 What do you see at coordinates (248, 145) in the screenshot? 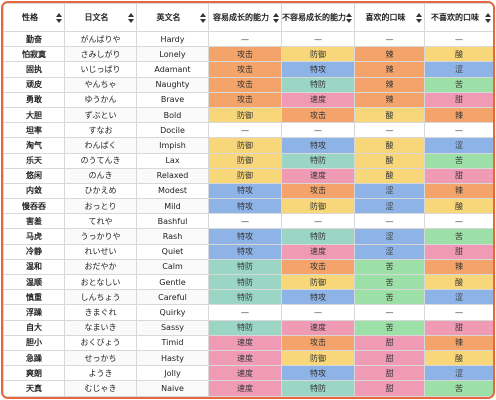
I see `table-row: 淘气 わんぱく Impish 防御 特攻酸涩` at bounding box center [248, 145].